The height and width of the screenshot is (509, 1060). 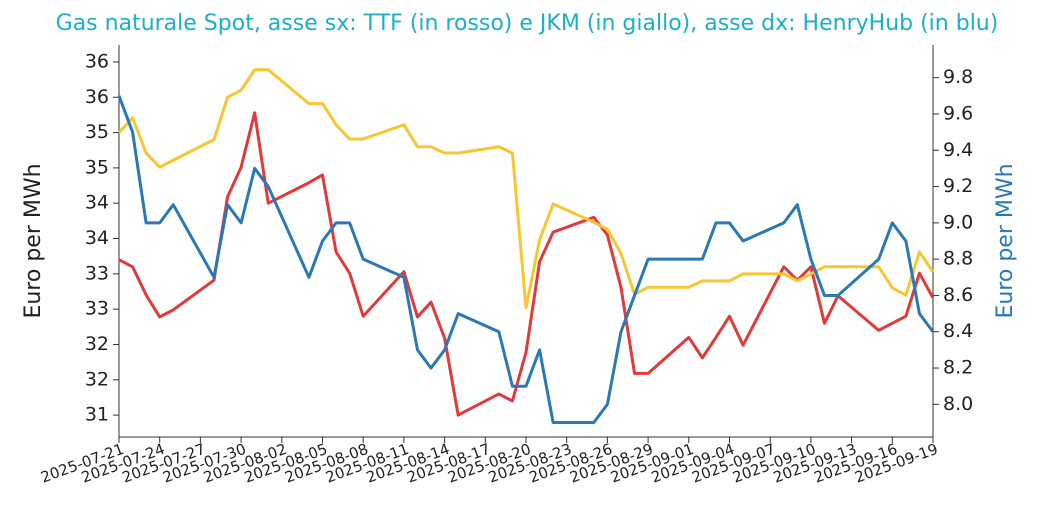 I want to click on y2-tick-label: 9.8, so click(x=958, y=77).